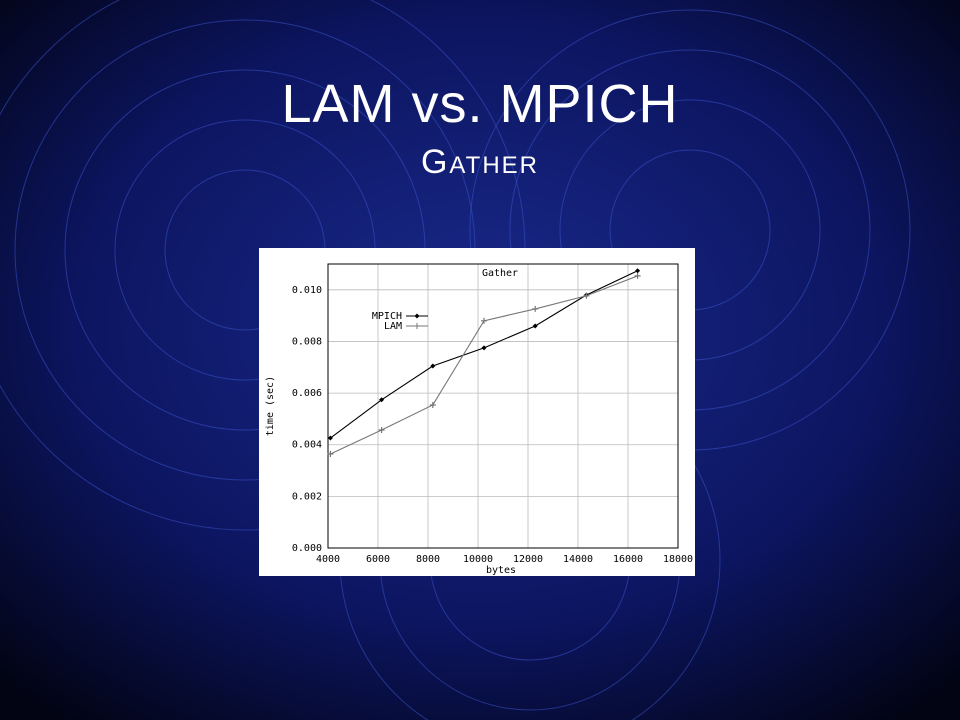 The width and height of the screenshot is (960, 720). What do you see at coordinates (307, 445) in the screenshot?
I see `y-tick-label: 0.004` at bounding box center [307, 445].